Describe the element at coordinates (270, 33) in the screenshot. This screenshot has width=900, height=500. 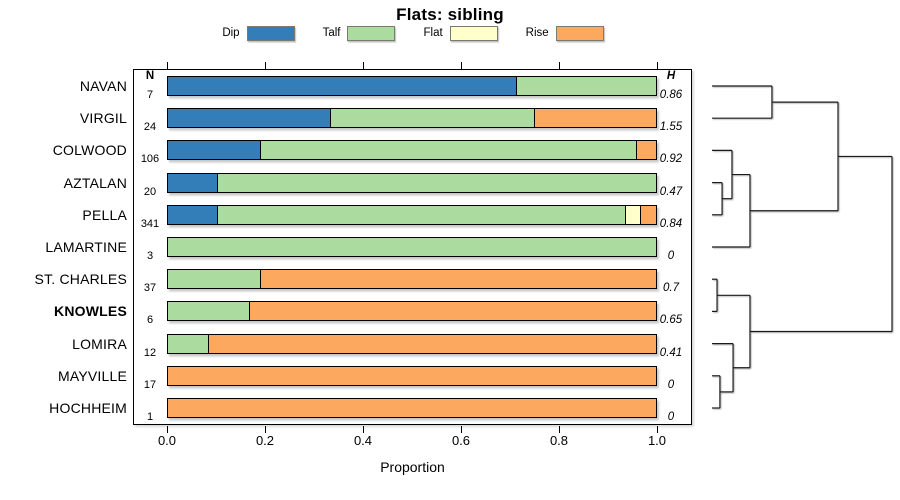
I see `legend-swatch-dip-icon` at that location.